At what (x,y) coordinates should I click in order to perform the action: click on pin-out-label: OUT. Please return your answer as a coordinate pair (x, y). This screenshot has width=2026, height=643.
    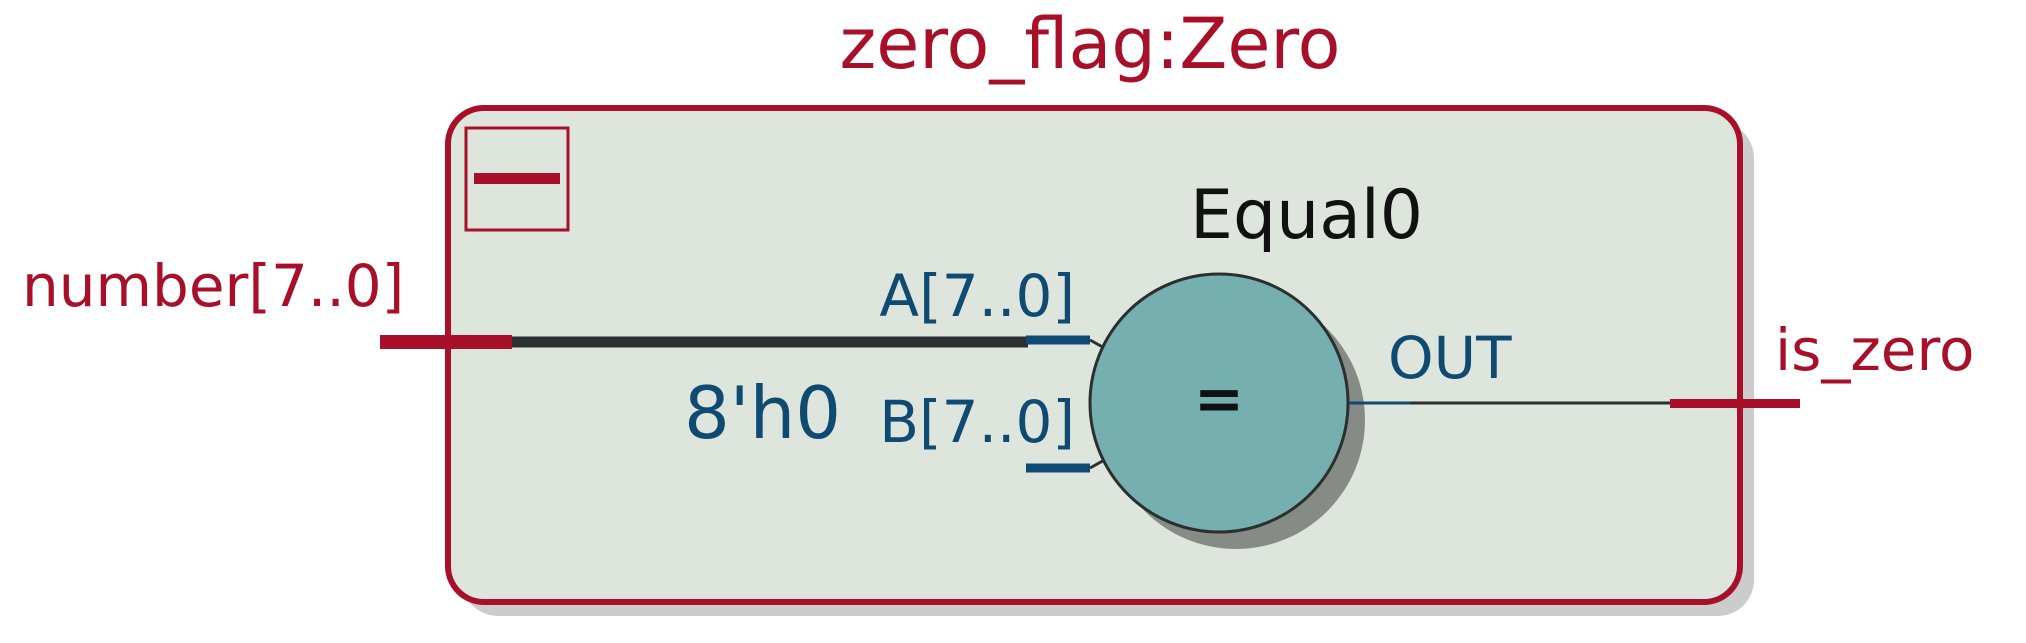
    Looking at the image, I should click on (1450, 358).